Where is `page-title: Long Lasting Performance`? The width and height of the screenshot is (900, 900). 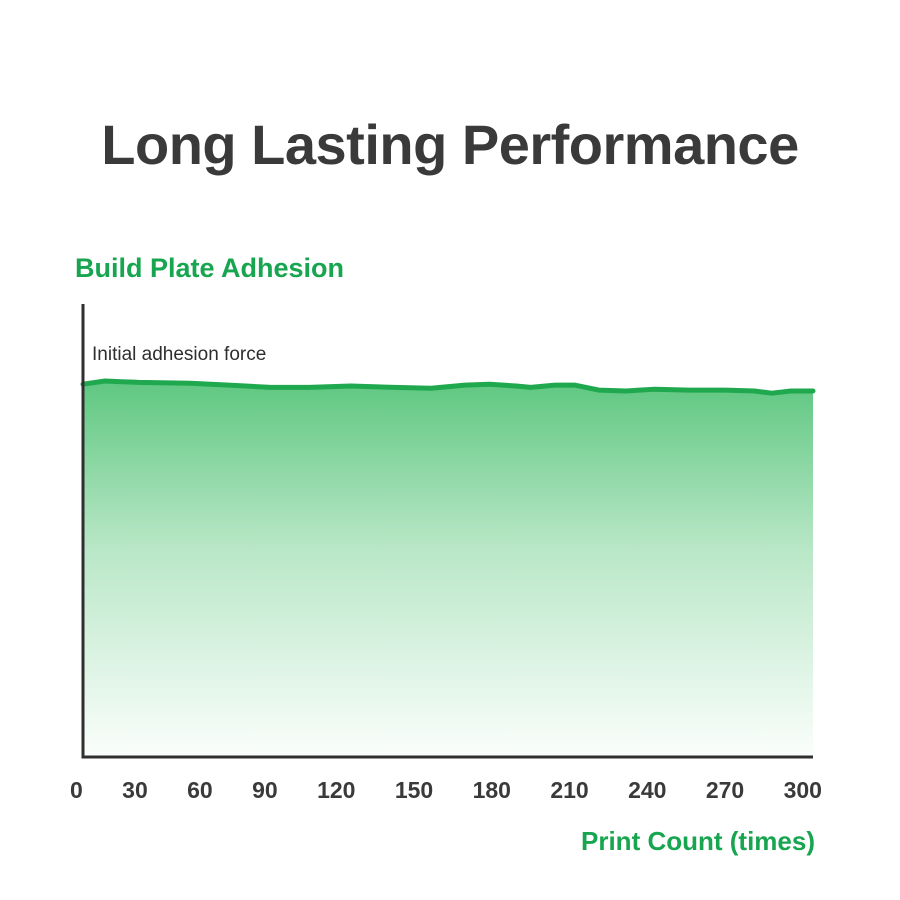
page-title: Long Lasting Performance is located at coordinates (450, 144).